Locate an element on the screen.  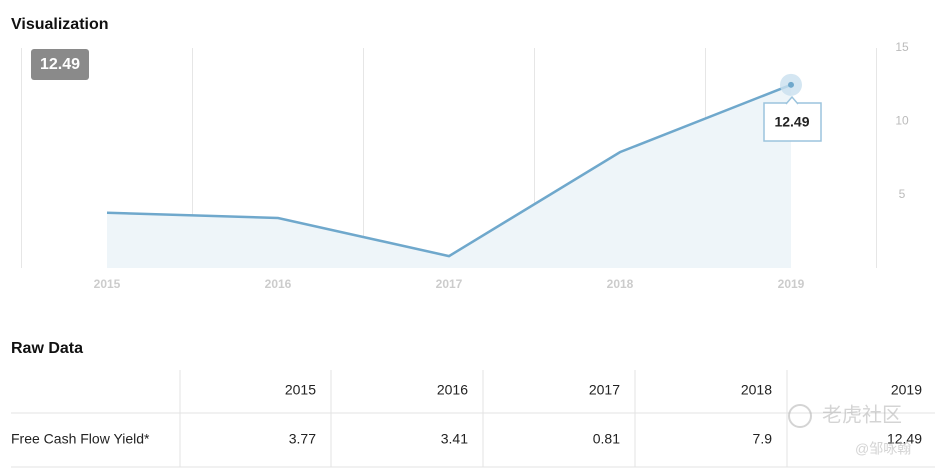
watermark-author: @邹咏翰 is located at coordinates (883, 449).